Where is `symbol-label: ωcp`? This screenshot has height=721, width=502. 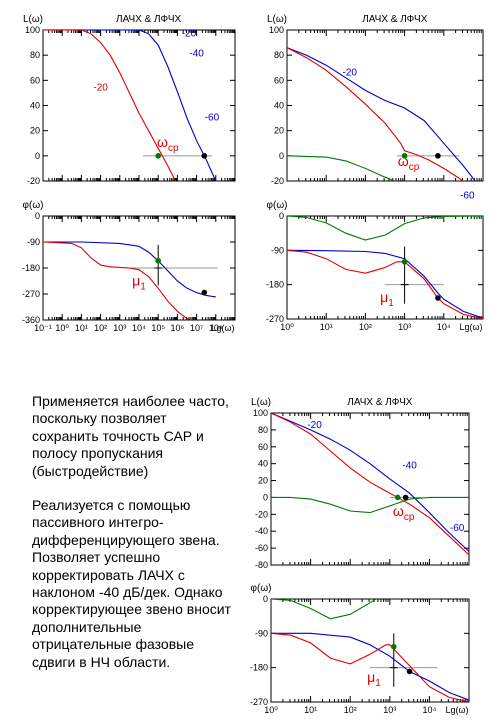
symbol-label: ωcp is located at coordinates (409, 163).